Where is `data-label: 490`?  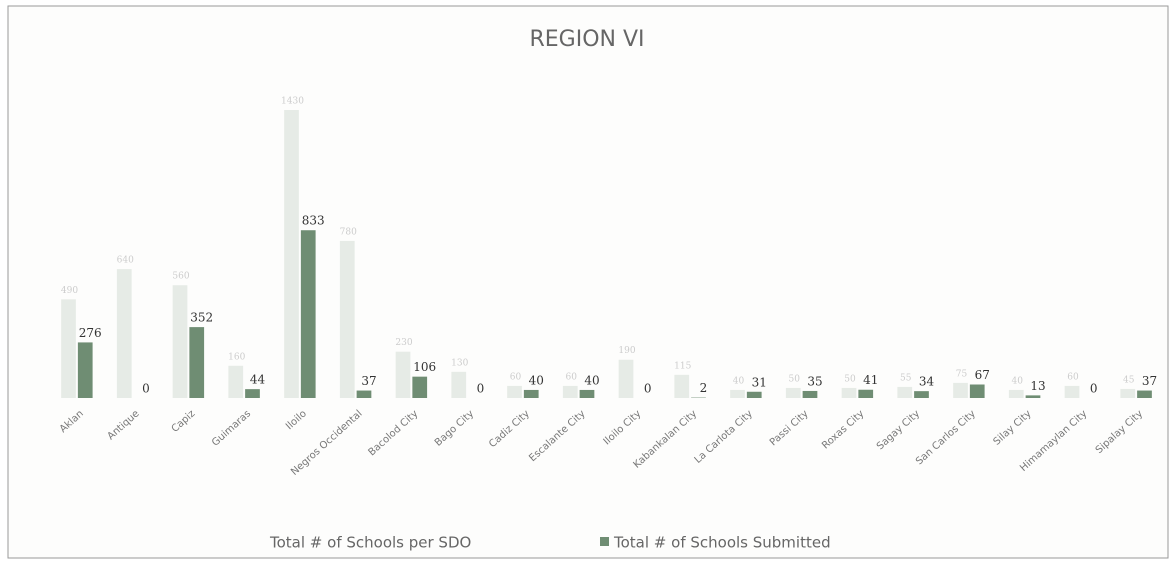 data-label: 490 is located at coordinates (69, 291).